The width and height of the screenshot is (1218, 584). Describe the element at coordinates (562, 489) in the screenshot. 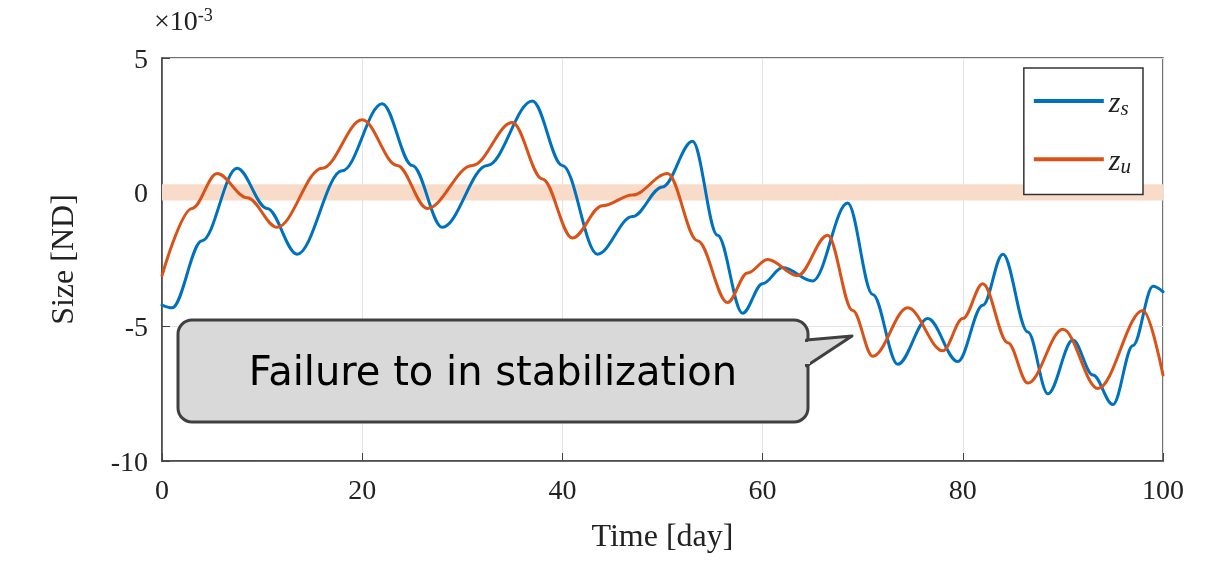

I see `x-tick-label: 40` at that location.